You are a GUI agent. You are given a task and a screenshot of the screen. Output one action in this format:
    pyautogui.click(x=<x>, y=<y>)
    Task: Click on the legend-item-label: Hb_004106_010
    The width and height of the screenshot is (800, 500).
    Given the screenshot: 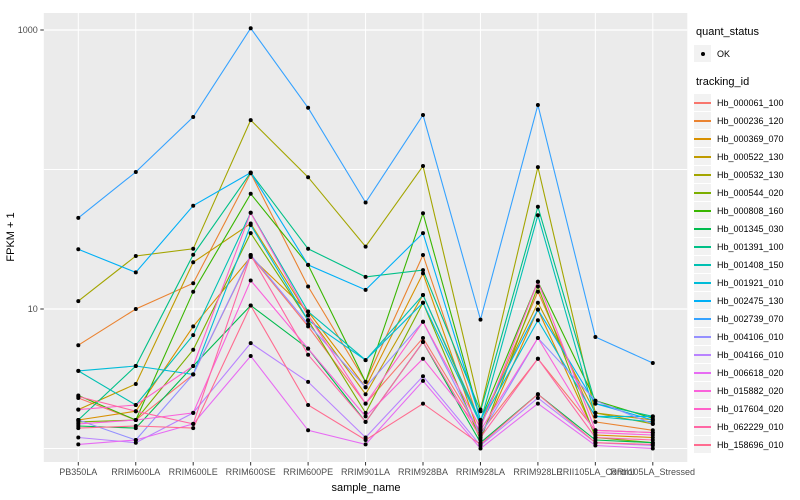 What is the action you would take?
    pyautogui.click(x=750, y=336)
    